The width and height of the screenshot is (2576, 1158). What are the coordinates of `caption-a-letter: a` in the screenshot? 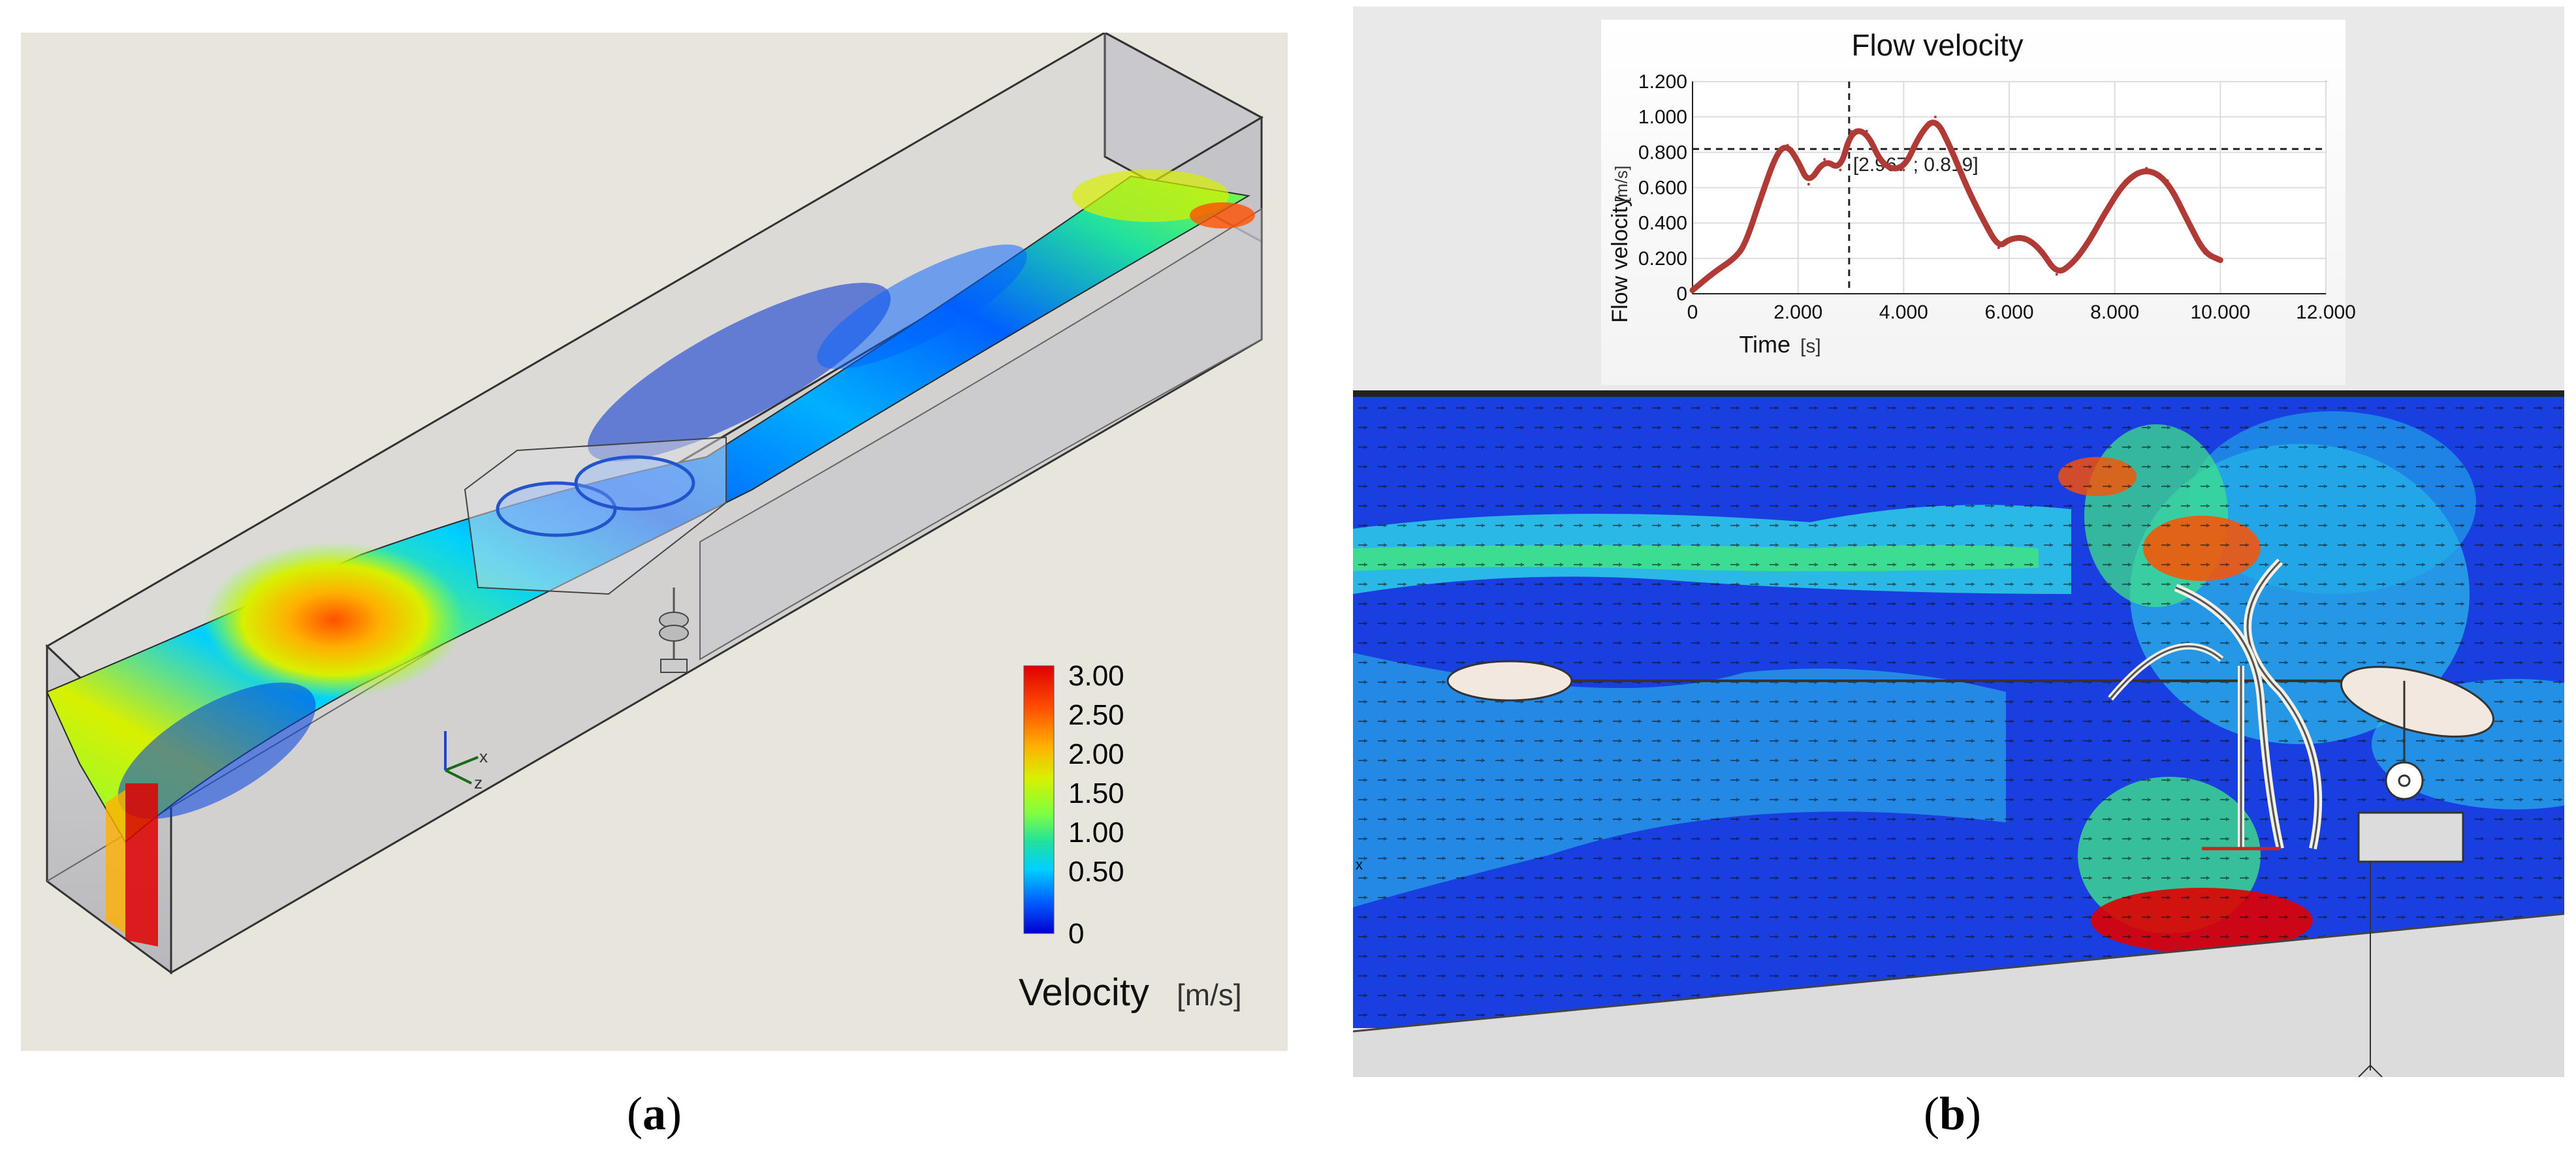 It's located at (654, 1114).